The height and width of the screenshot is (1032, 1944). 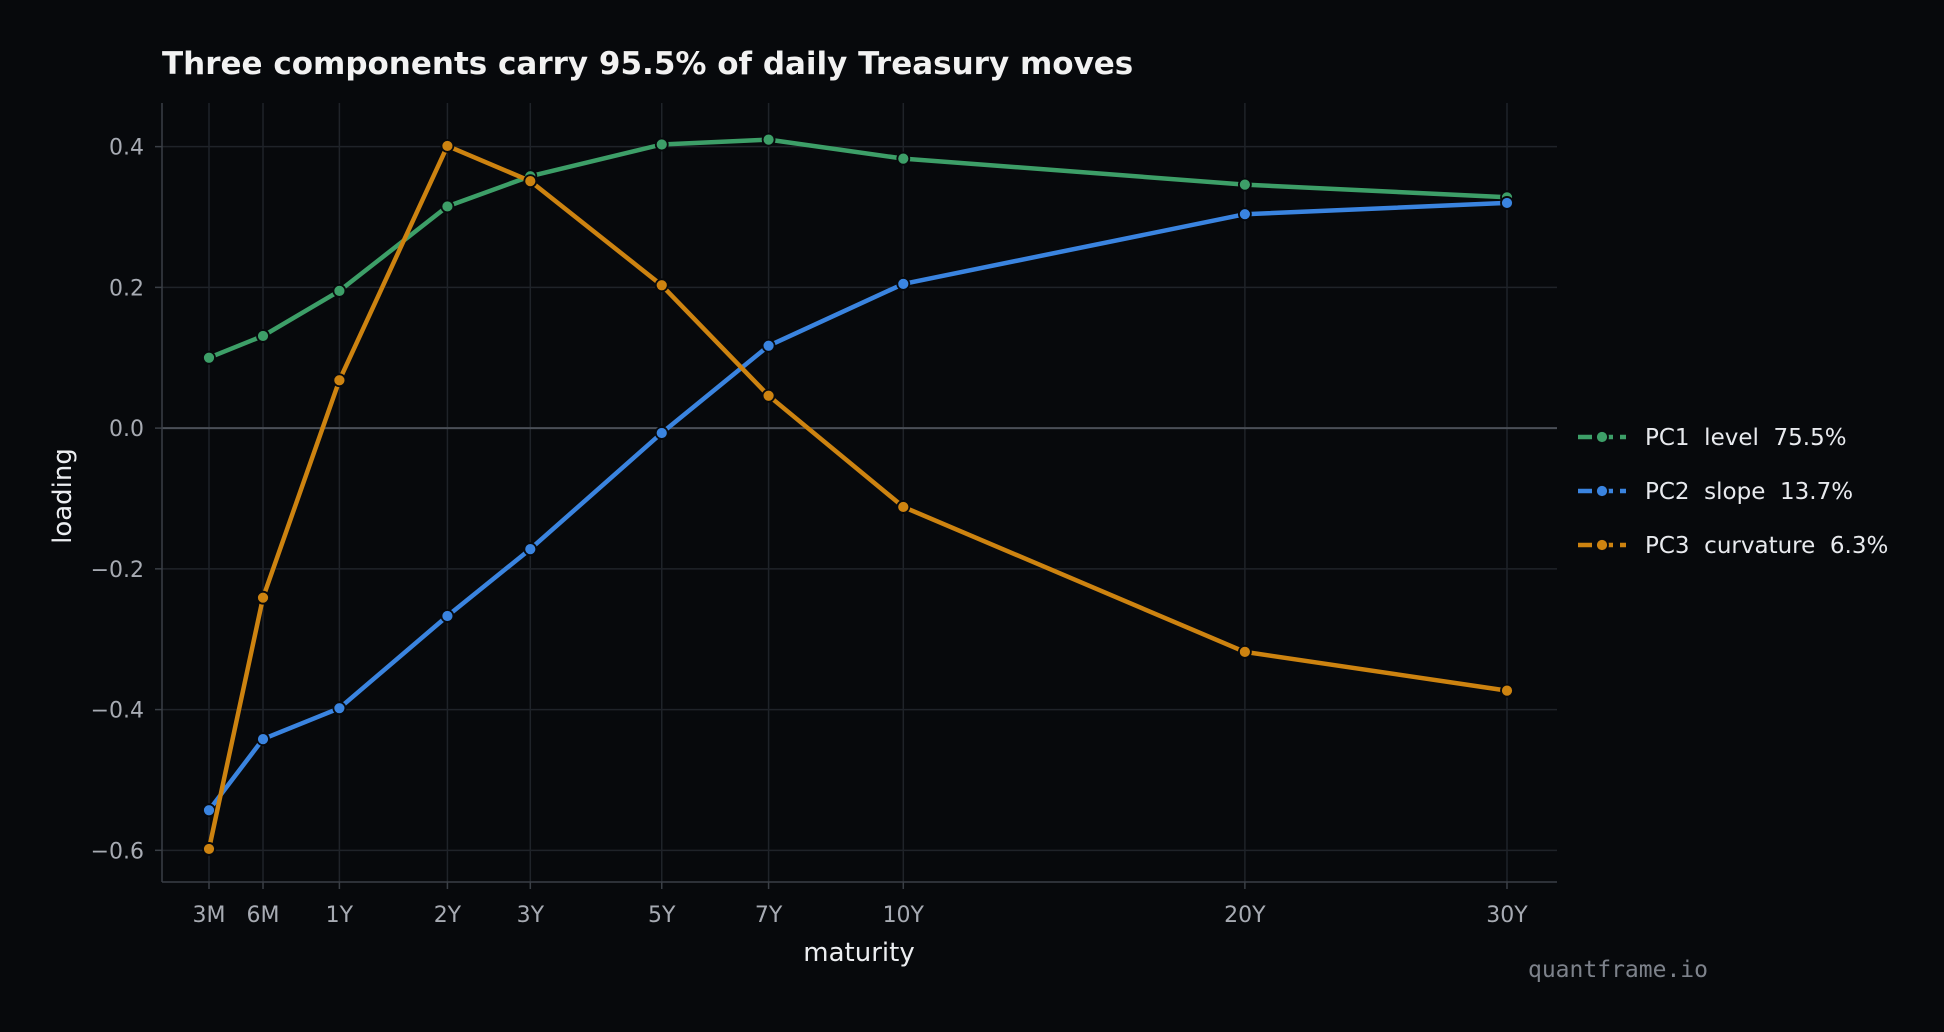 I want to click on x-tick-label: 2Y, so click(x=448, y=915).